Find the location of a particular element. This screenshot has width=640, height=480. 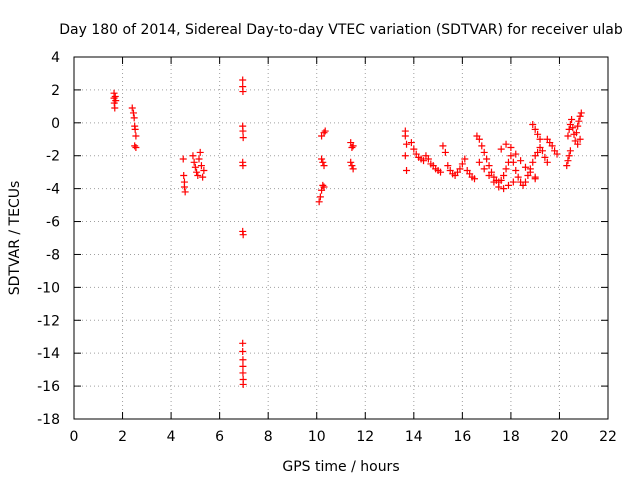

x-tick-label: 22 is located at coordinates (608, 437).